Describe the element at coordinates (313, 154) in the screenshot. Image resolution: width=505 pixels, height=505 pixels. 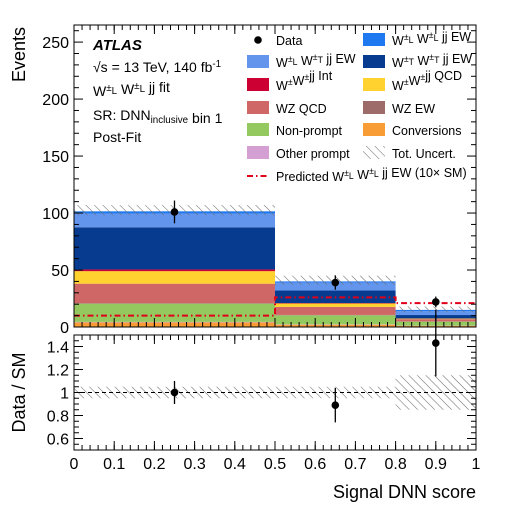
I see `legend-label-other-prompt: Other prompt` at that location.